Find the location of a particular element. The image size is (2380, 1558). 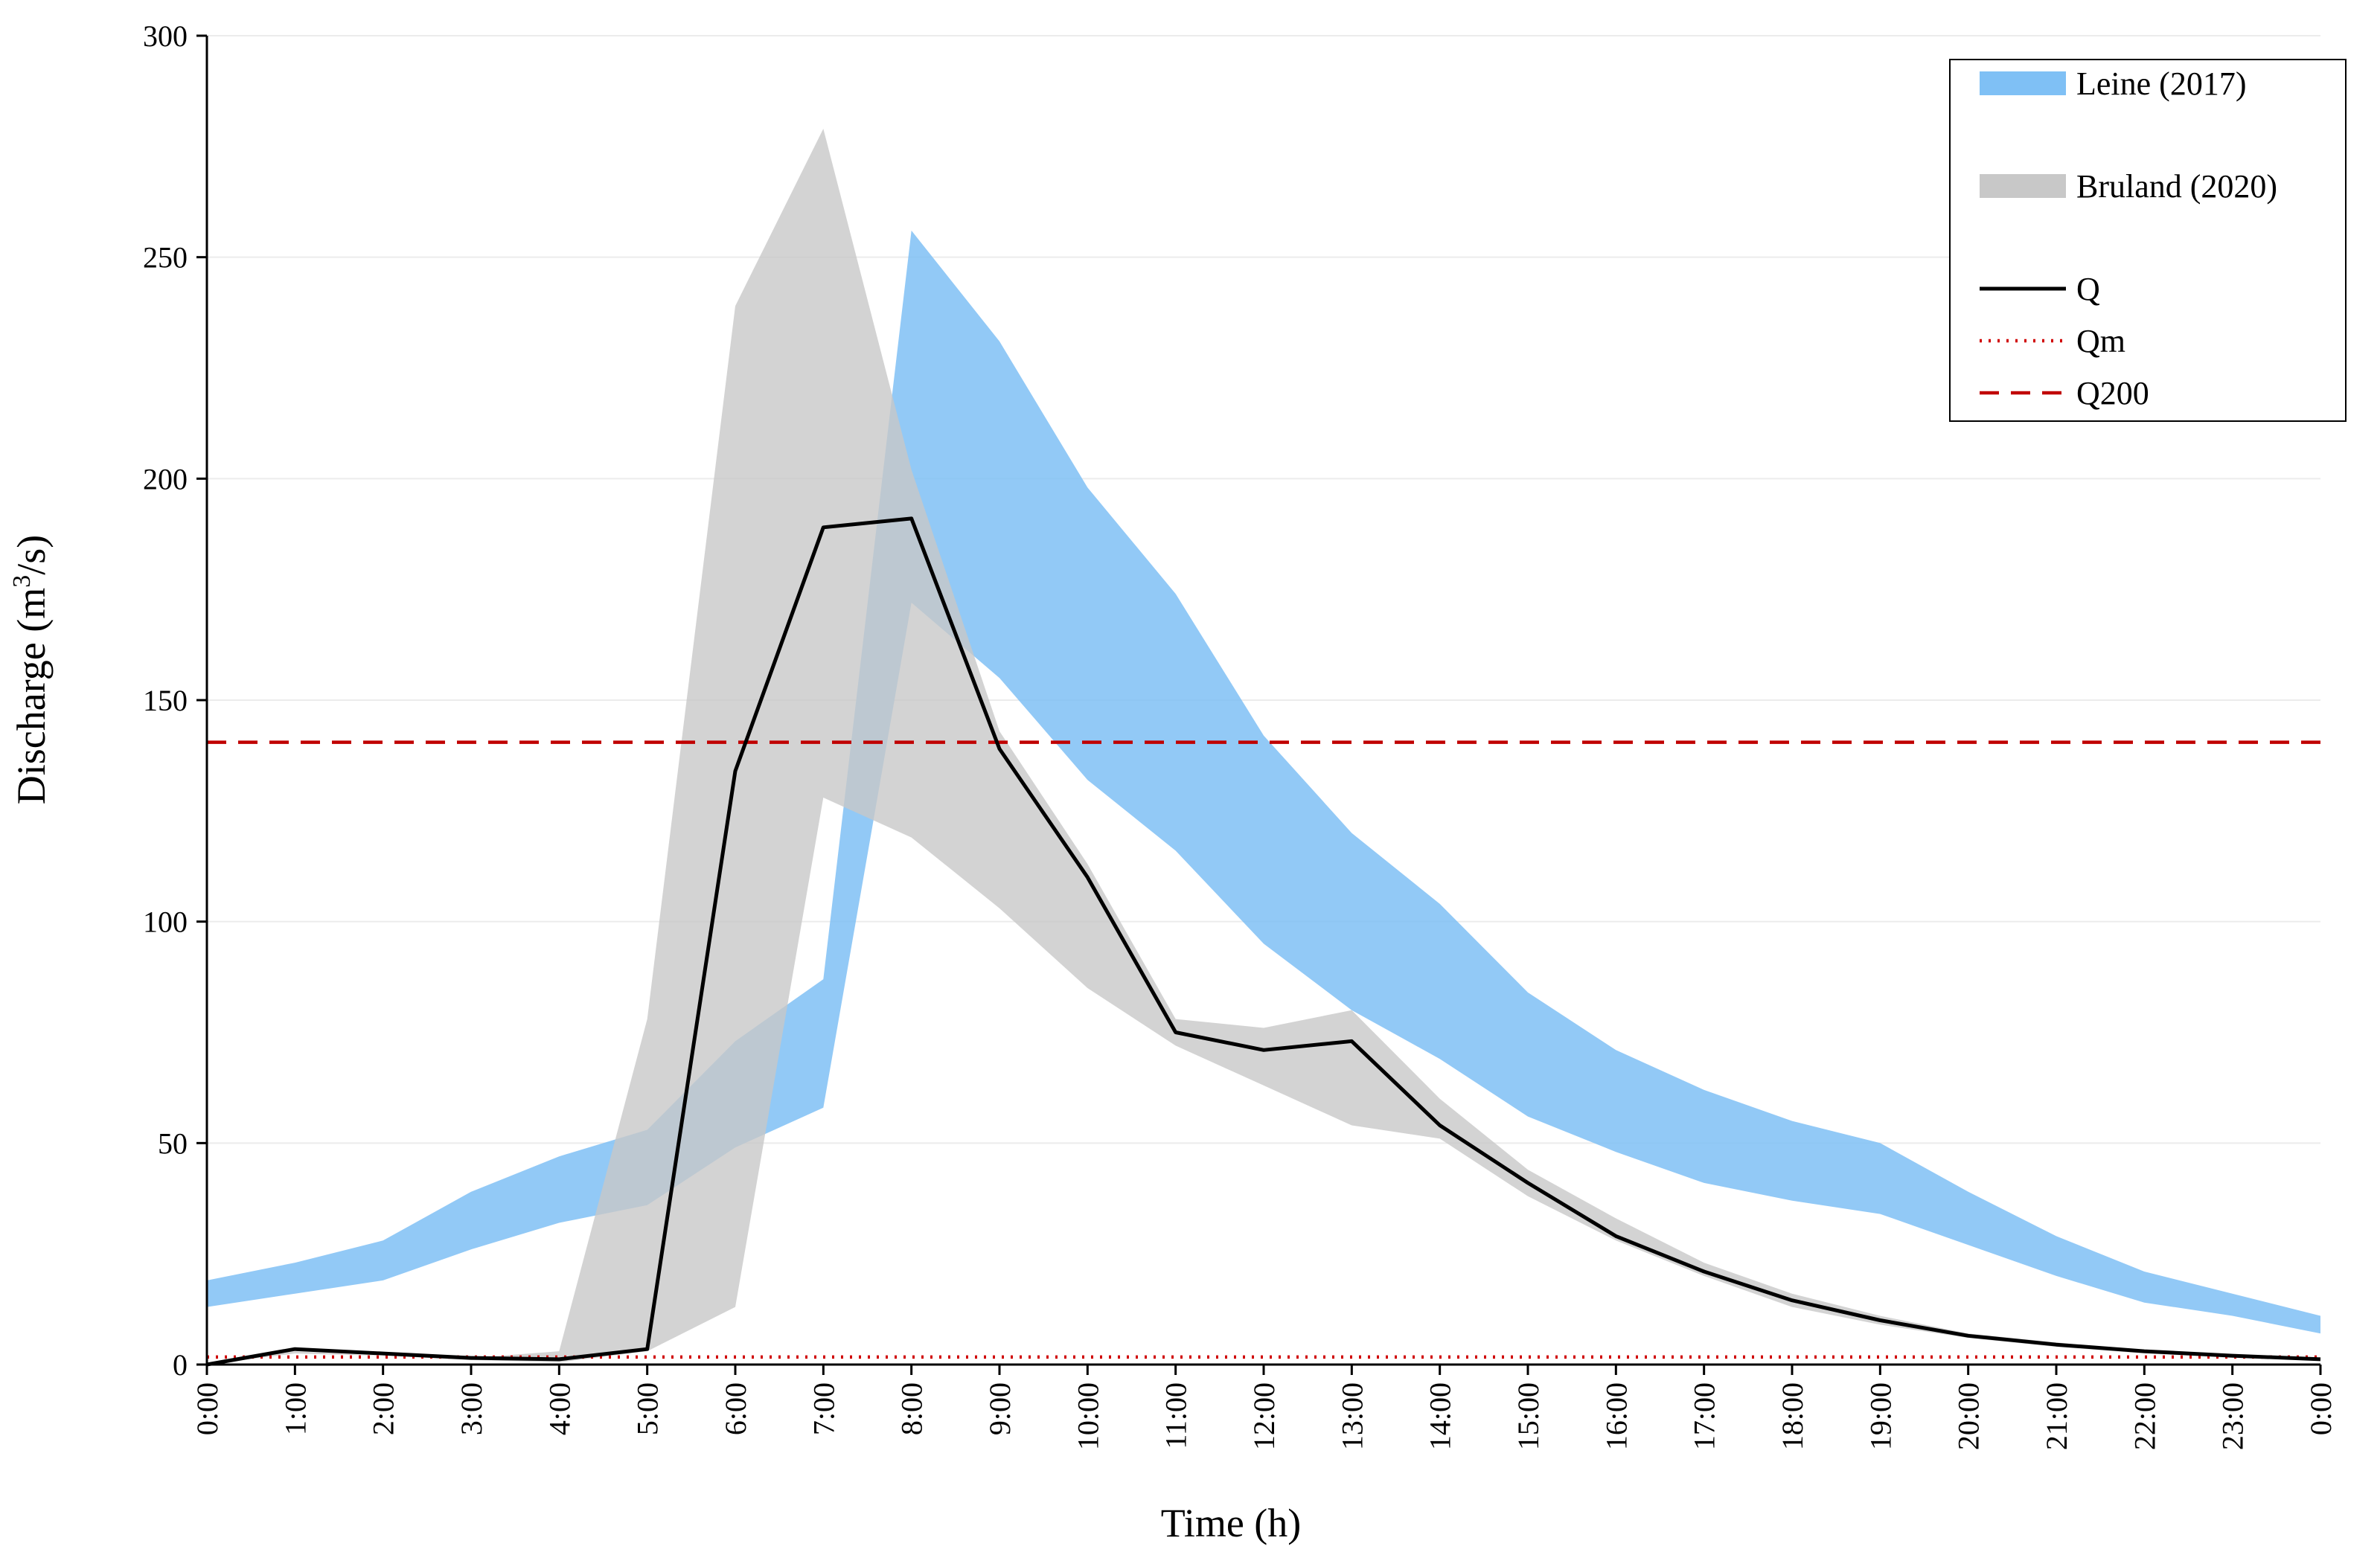

y-tick-label-200: 200 is located at coordinates (165, 479).